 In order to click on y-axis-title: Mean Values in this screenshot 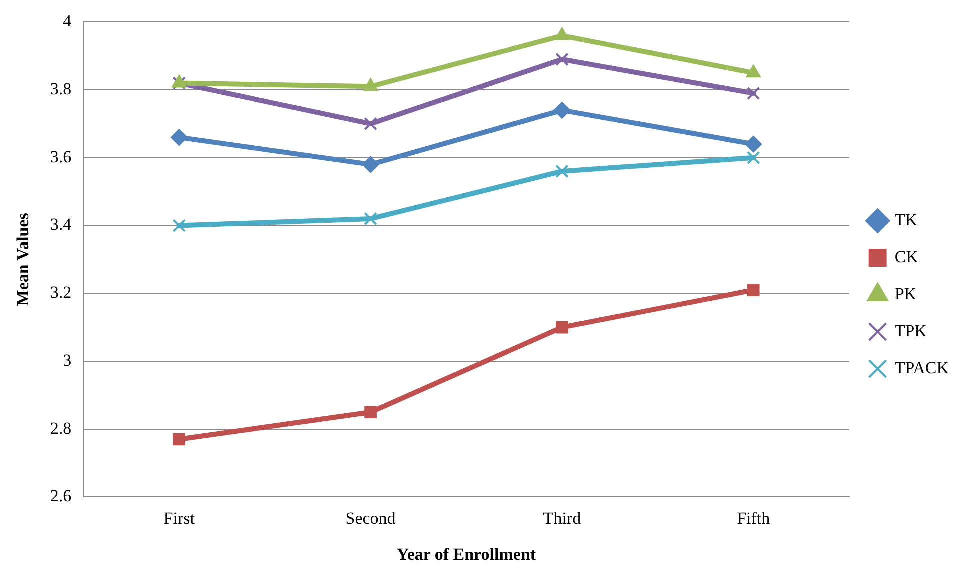, I will do `click(23, 259)`.